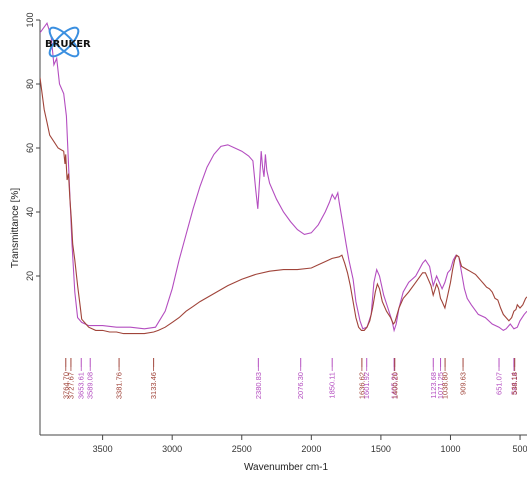  Describe the element at coordinates (332, 385) in the screenshot. I see `peak-label: 1850.11` at that location.